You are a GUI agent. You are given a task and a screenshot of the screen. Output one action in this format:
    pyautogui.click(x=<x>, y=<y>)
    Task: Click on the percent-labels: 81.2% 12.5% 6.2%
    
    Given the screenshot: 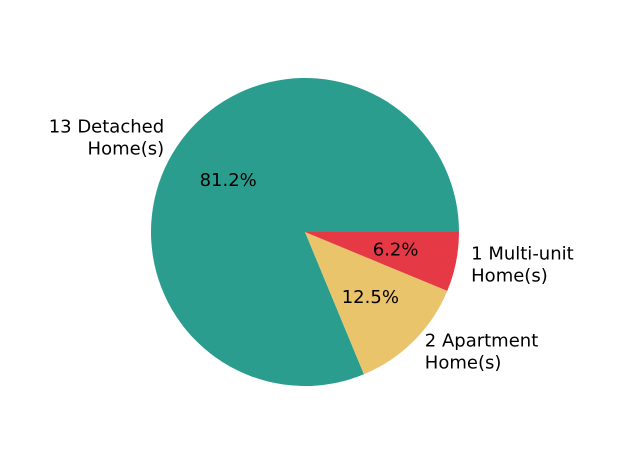 What is the action you would take?
    pyautogui.click(x=309, y=239)
    